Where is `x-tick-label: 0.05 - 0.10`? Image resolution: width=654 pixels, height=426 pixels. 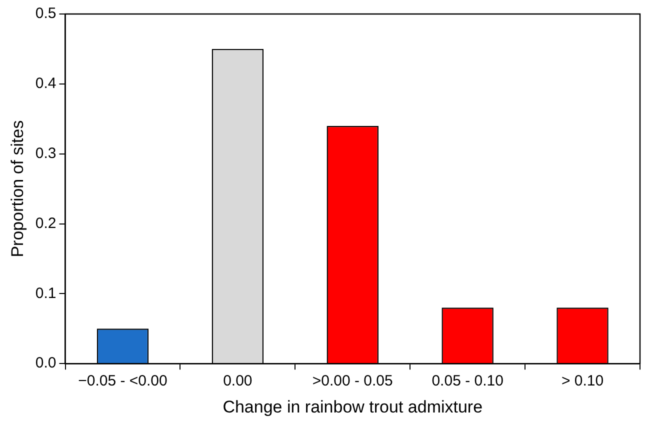 x-tick-label: 0.05 - 0.10 is located at coordinates (468, 381).